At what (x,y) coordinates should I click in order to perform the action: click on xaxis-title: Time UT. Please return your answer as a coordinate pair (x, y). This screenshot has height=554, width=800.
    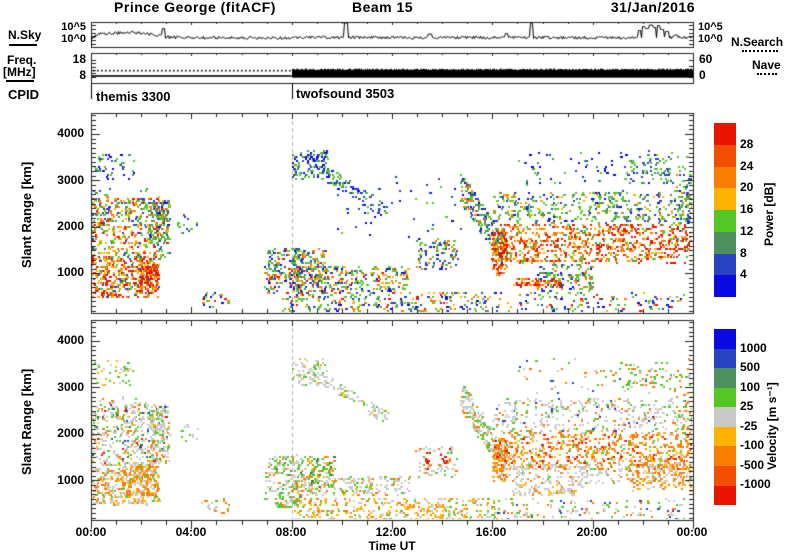
    Looking at the image, I should click on (392, 546).